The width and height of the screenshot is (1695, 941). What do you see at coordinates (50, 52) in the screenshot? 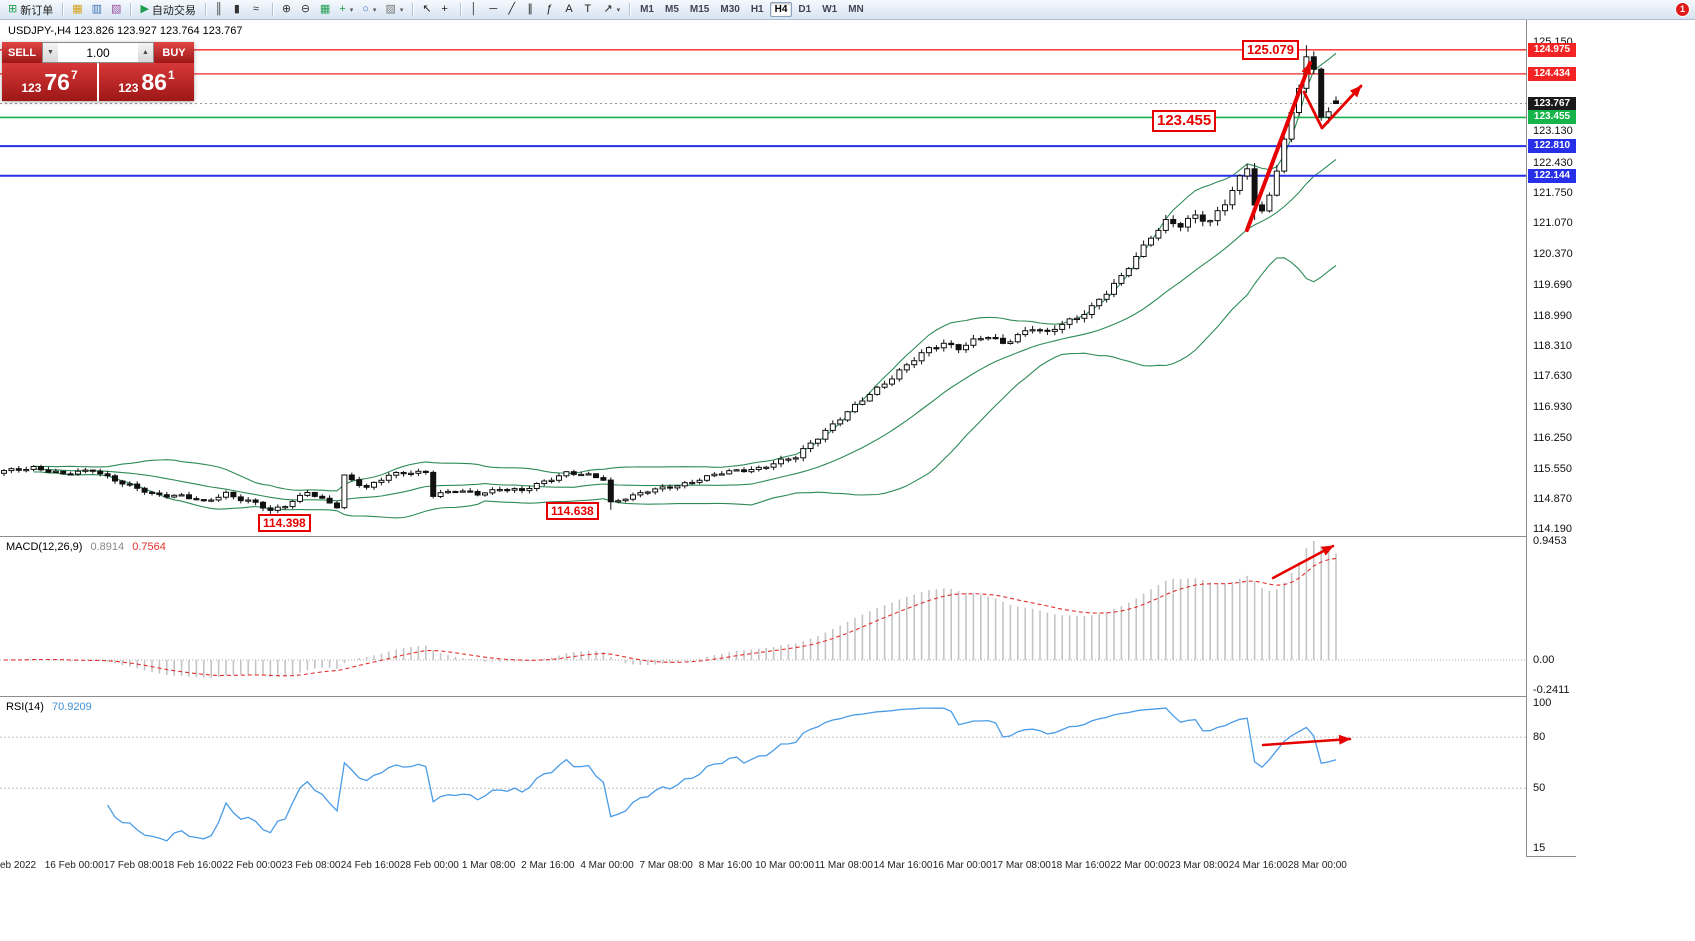
I see `volume-decrease-button: ▼` at bounding box center [50, 52].